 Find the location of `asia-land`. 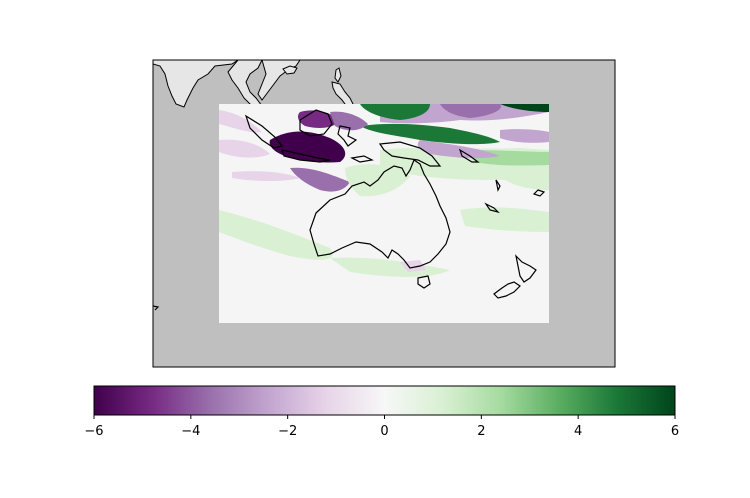

asia-land is located at coordinates (196, 84).